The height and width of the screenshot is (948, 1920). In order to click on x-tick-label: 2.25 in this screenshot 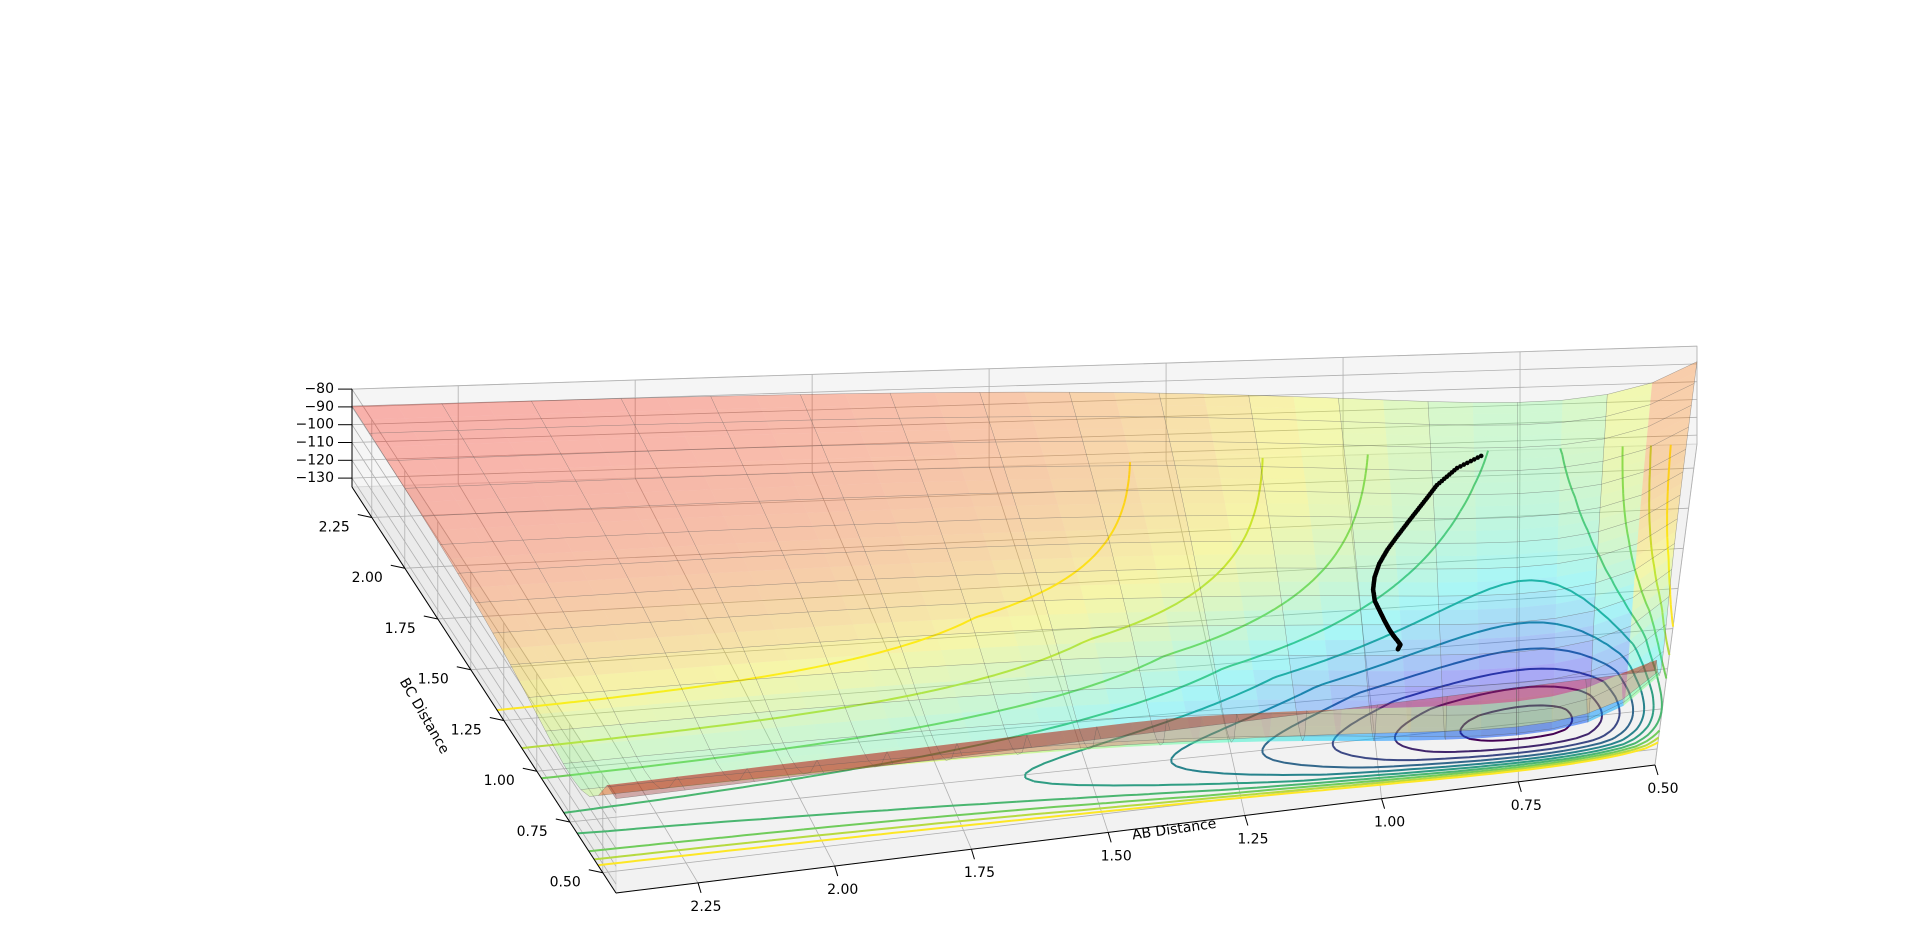, I will do `click(705, 907)`.